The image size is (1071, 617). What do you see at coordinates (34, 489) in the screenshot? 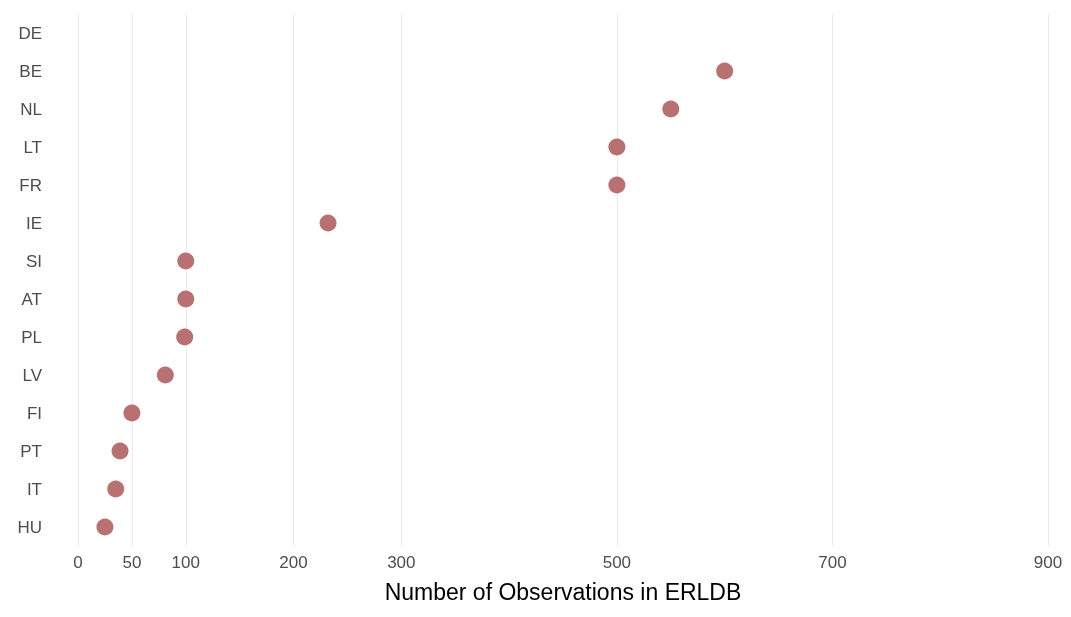
I see `y-tick-label: IT` at bounding box center [34, 489].